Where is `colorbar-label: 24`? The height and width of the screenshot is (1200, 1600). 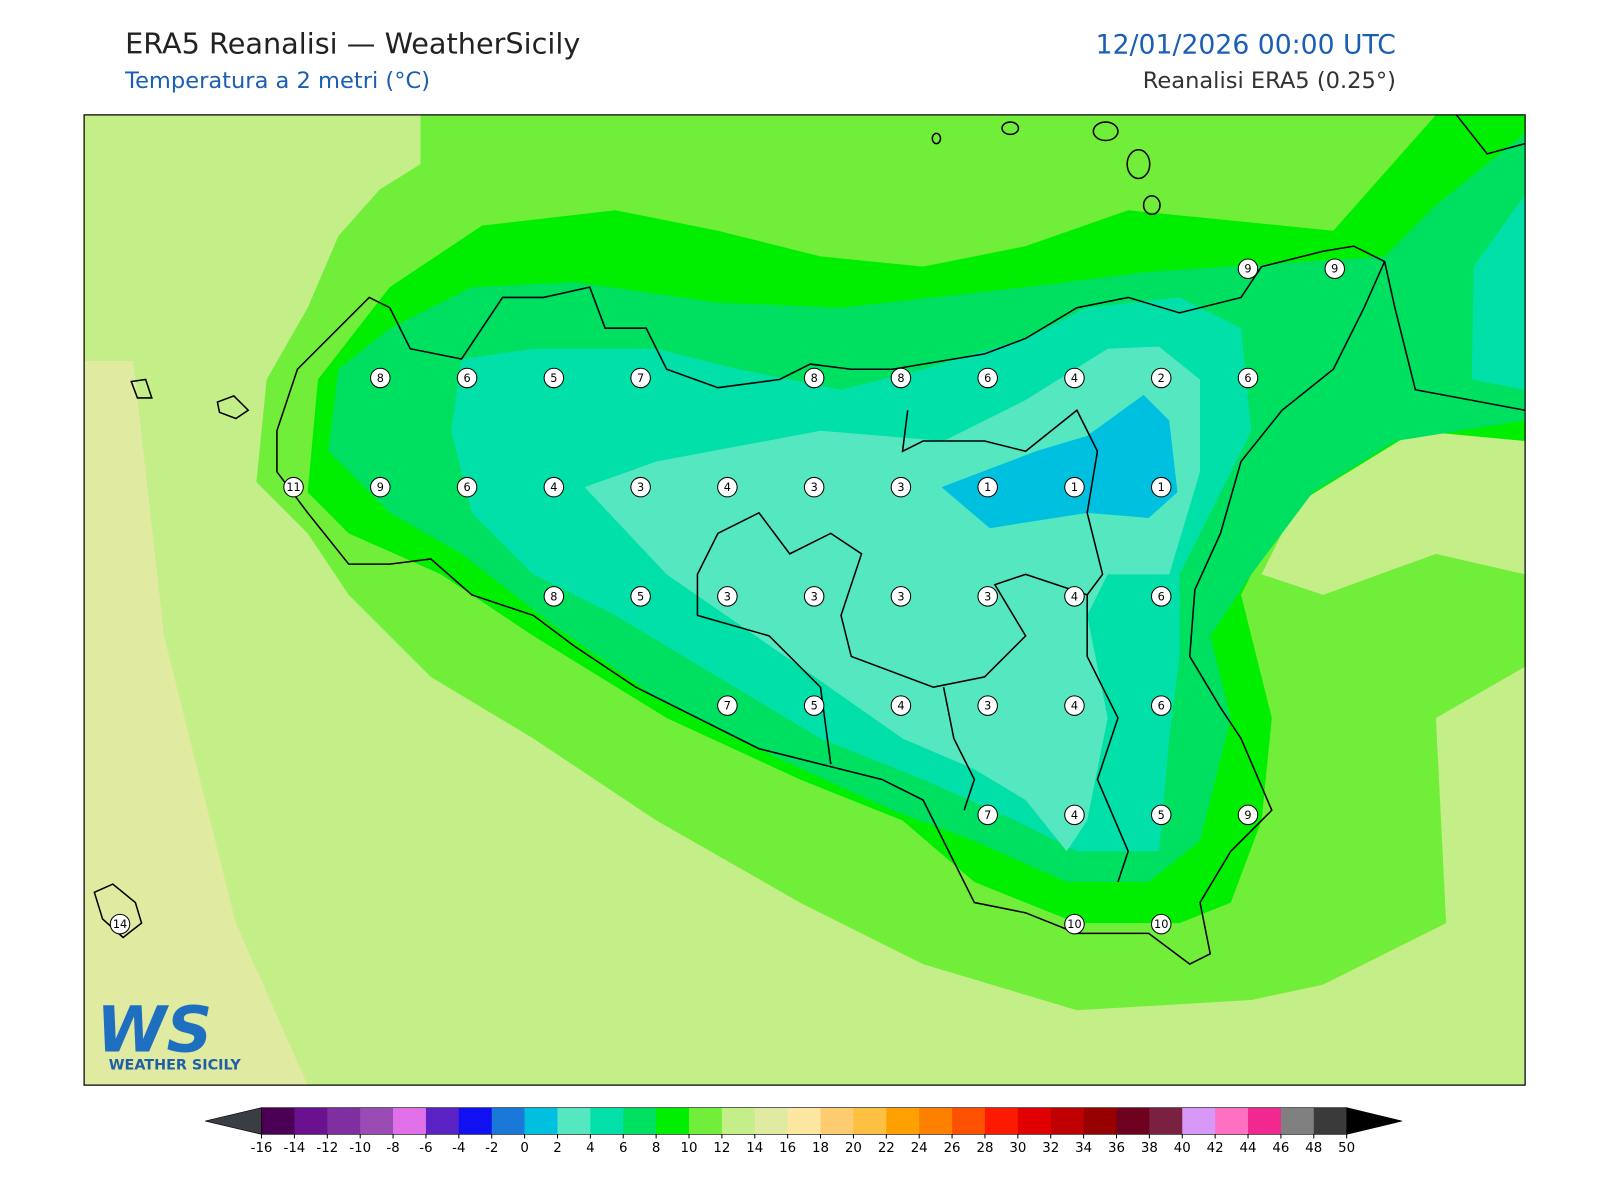
colorbar-label: 24 is located at coordinates (919, 1148).